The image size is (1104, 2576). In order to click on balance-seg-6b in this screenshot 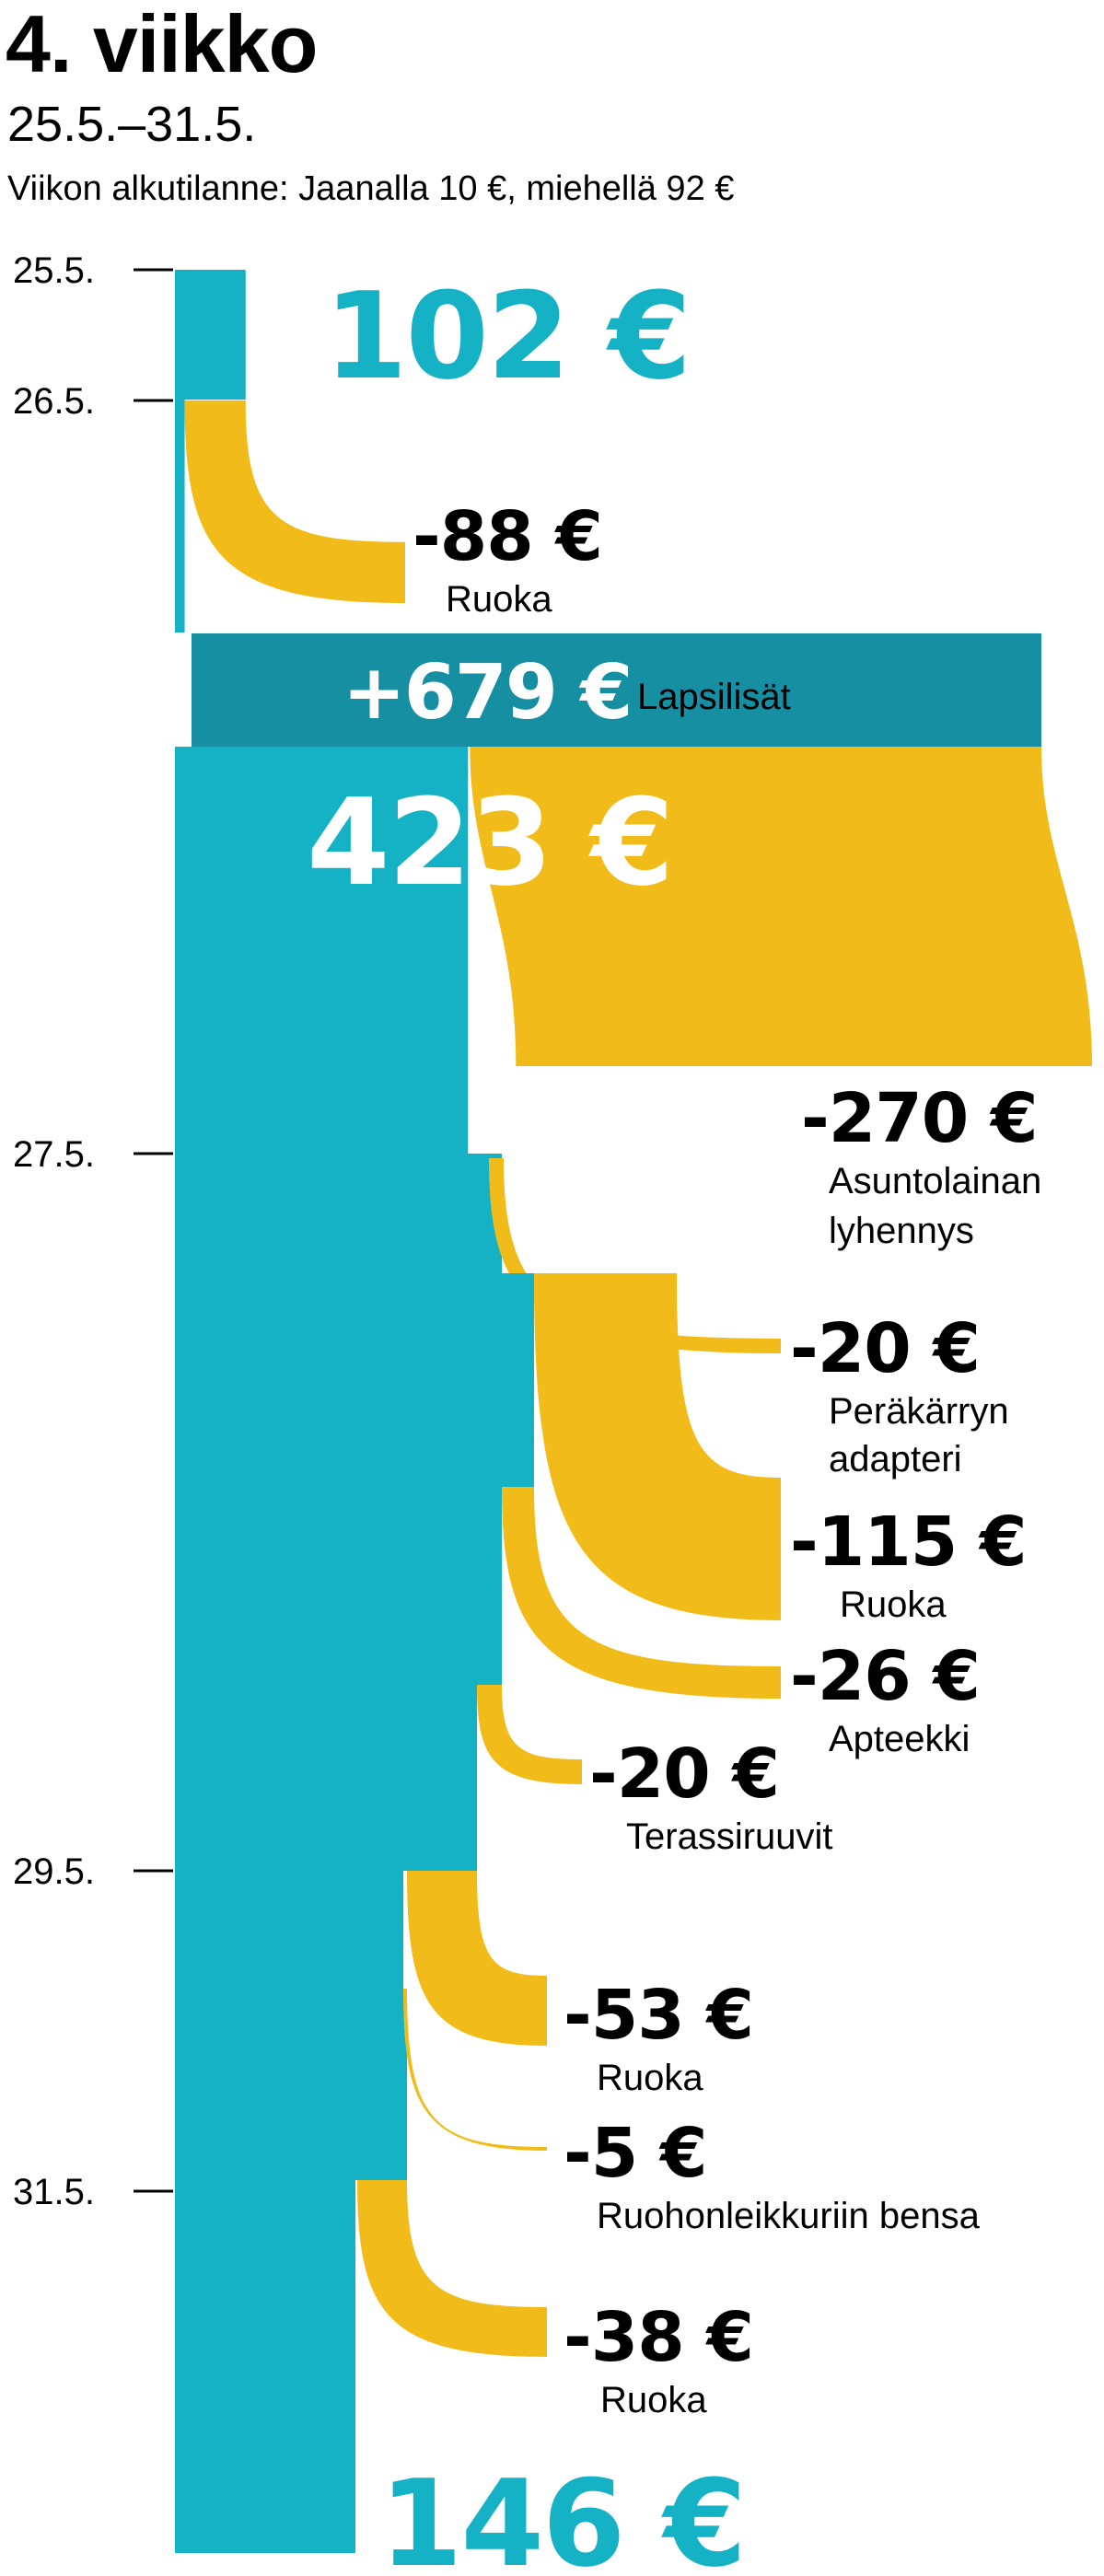, I will do `click(291, 2089)`.